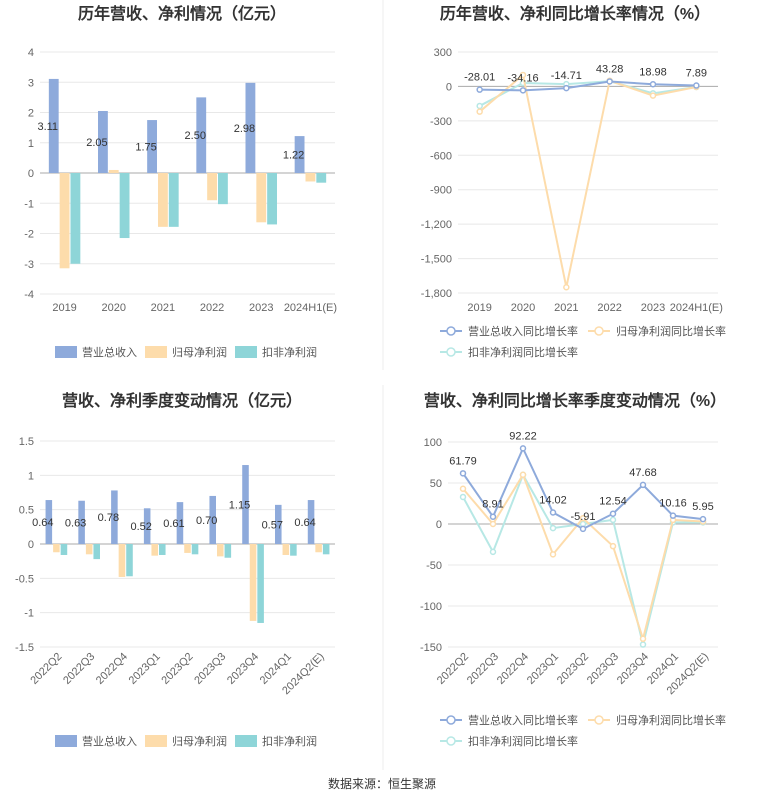 The image size is (765, 801). I want to click on data-label: -28.01, so click(479, 78).